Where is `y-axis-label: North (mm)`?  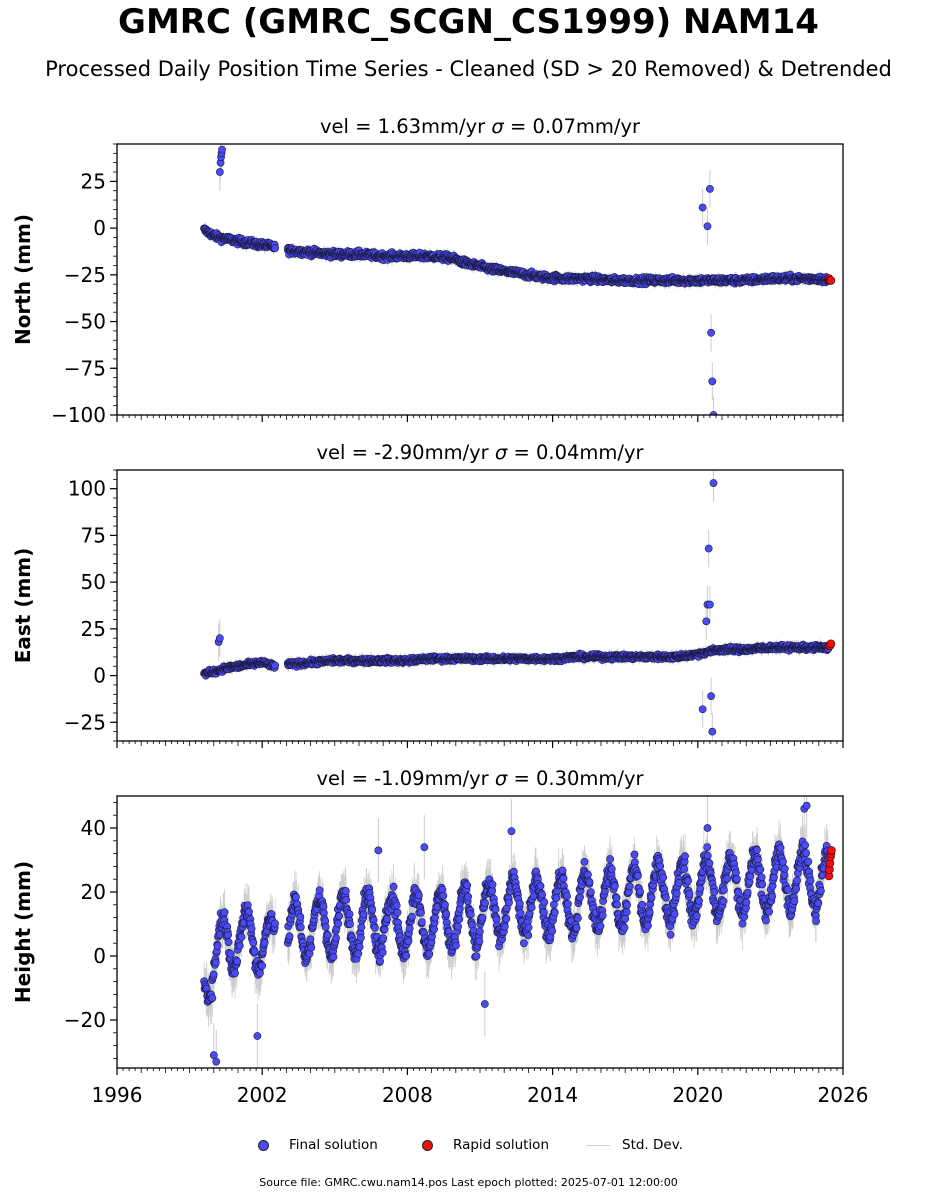 y-axis-label: North (mm) is located at coordinates (23, 279).